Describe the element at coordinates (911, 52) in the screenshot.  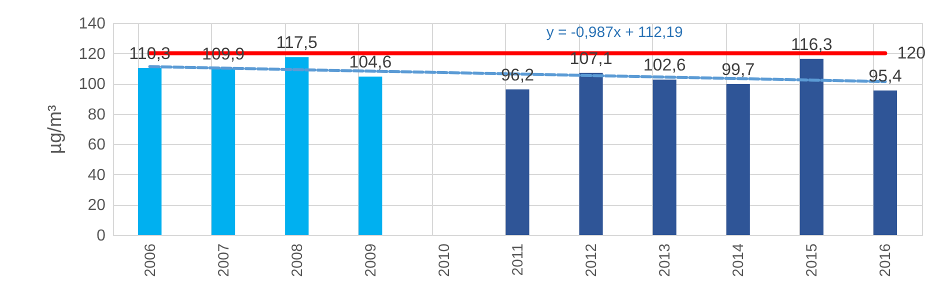
I see `data-label: 120` at that location.